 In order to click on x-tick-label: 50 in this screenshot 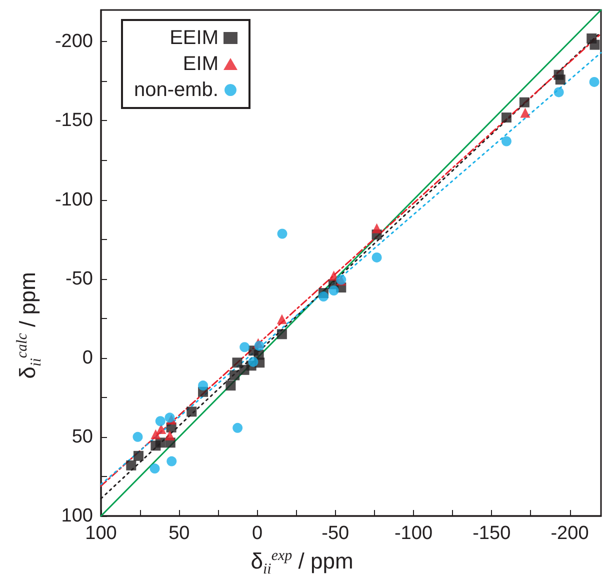, I will do `click(179, 533)`.